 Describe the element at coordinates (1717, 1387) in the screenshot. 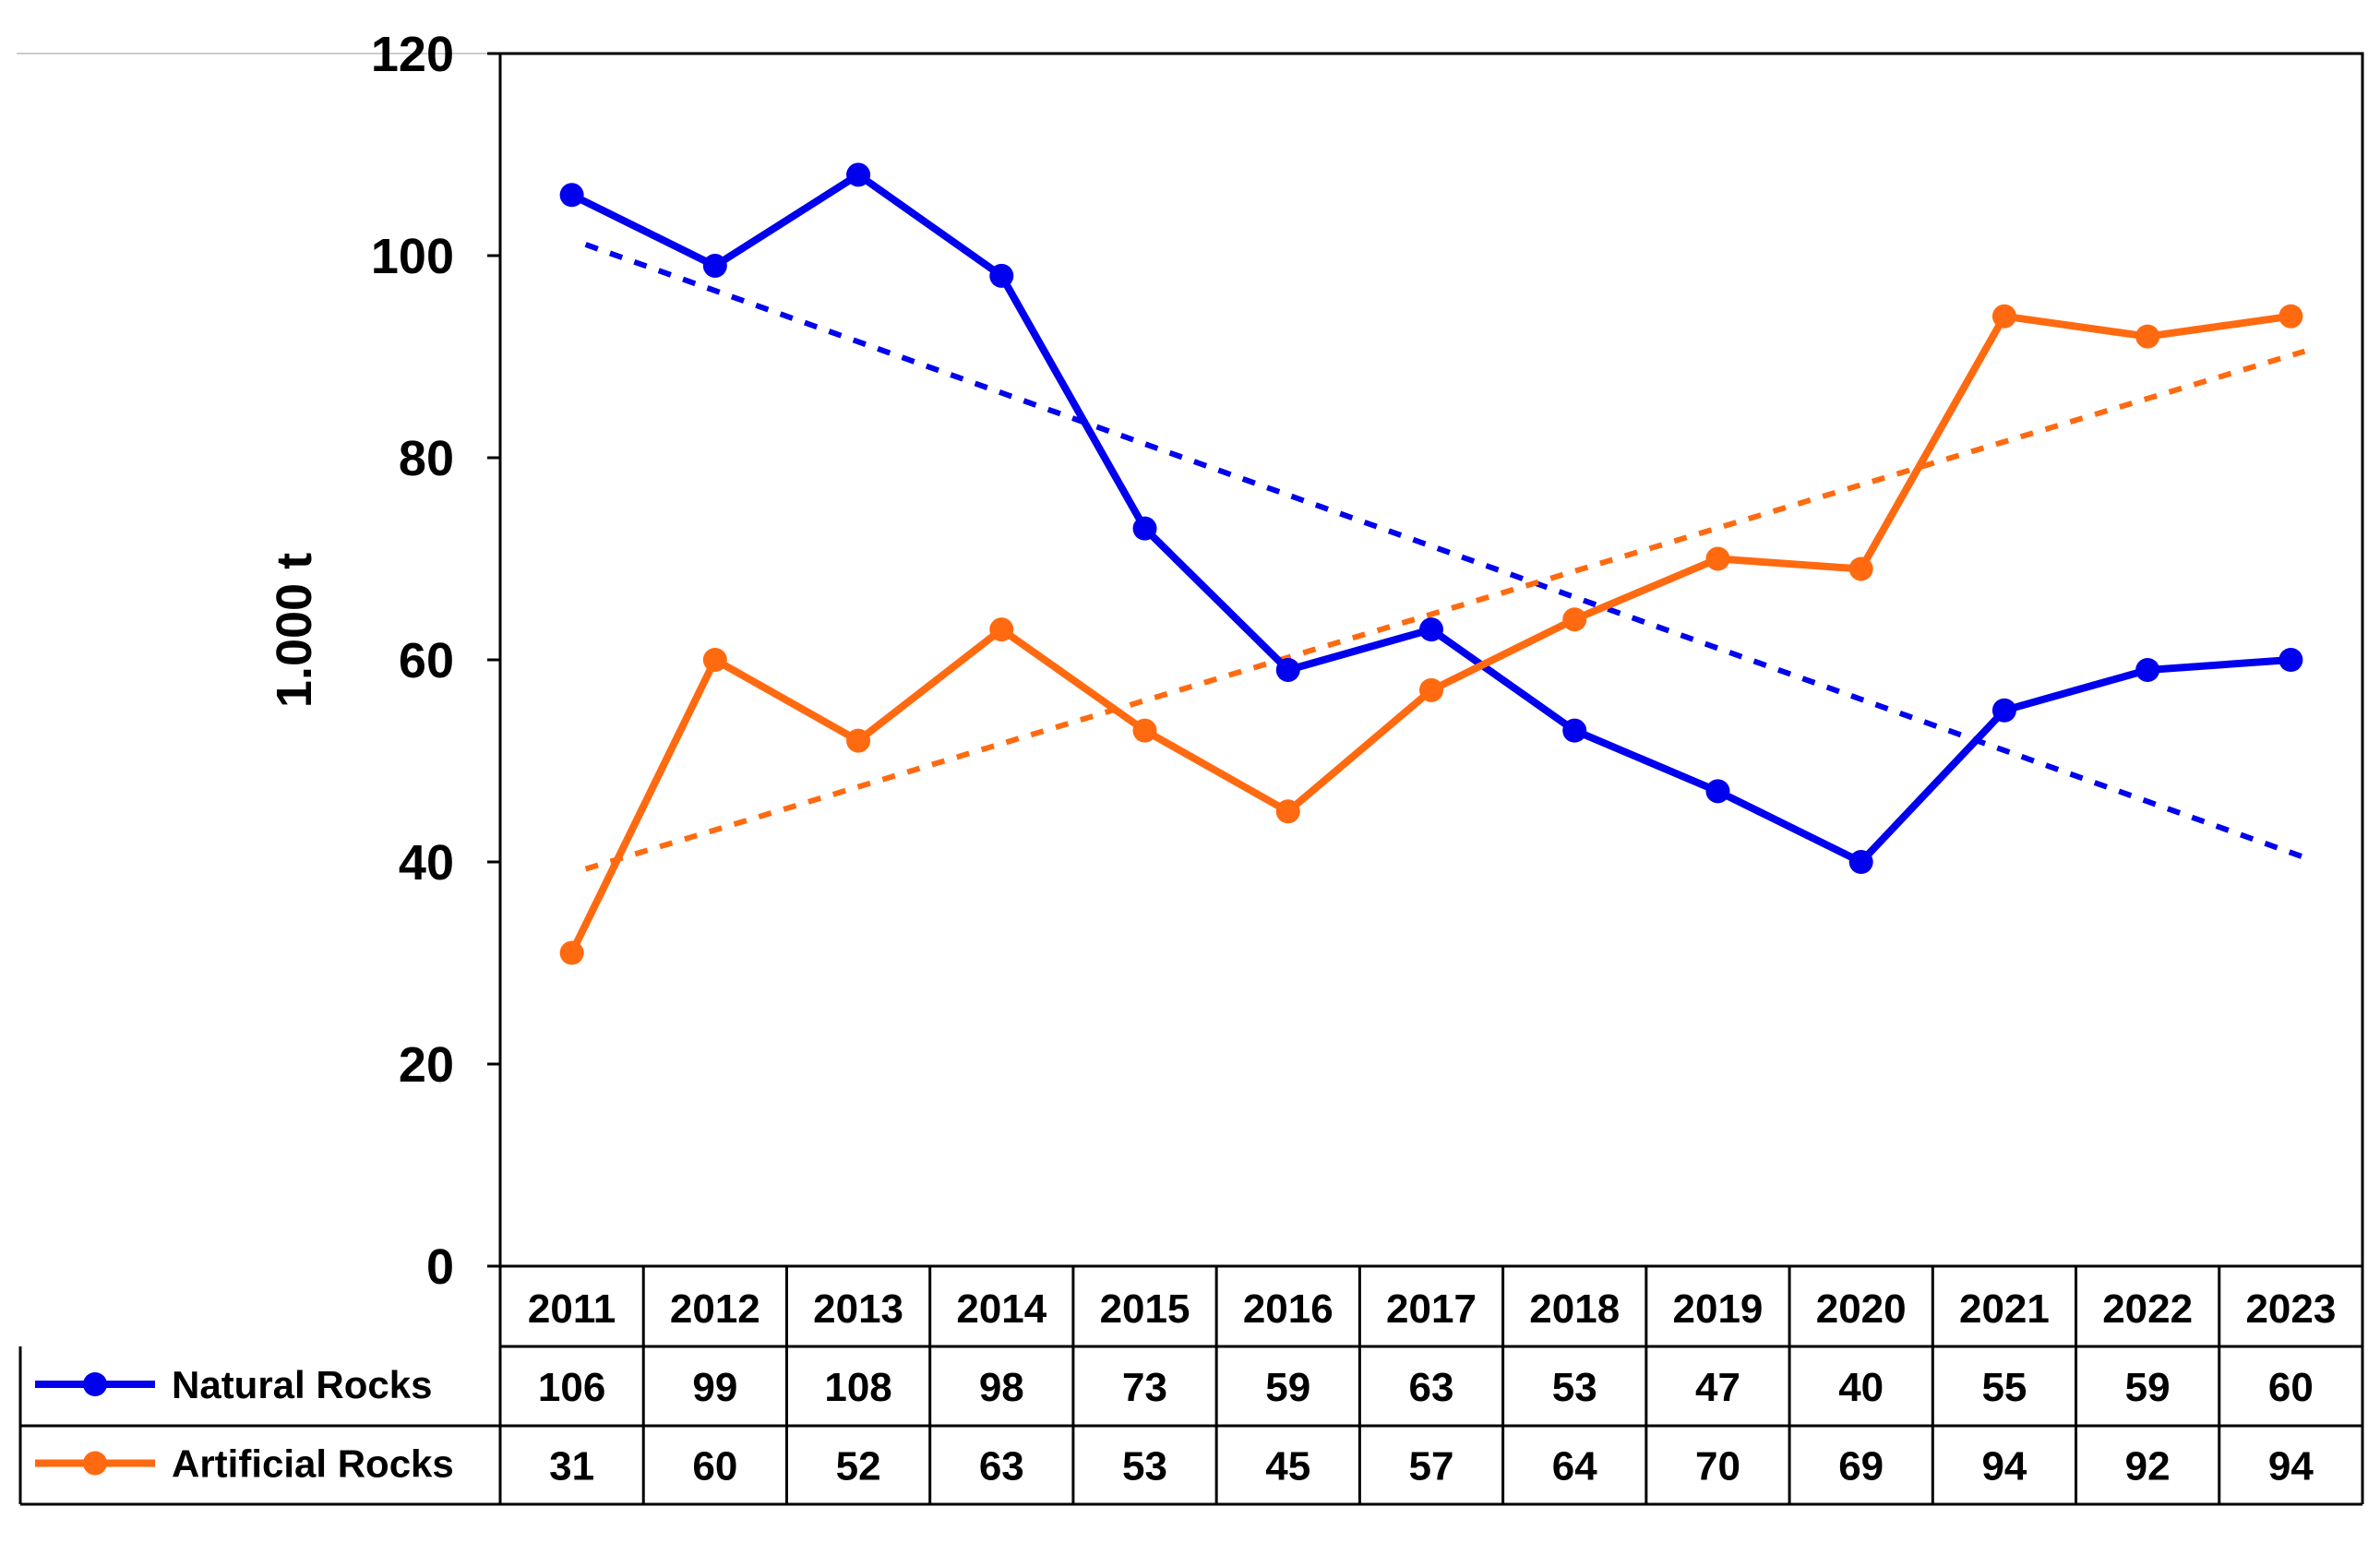

I see `table-value-natural-rocks: 47` at that location.